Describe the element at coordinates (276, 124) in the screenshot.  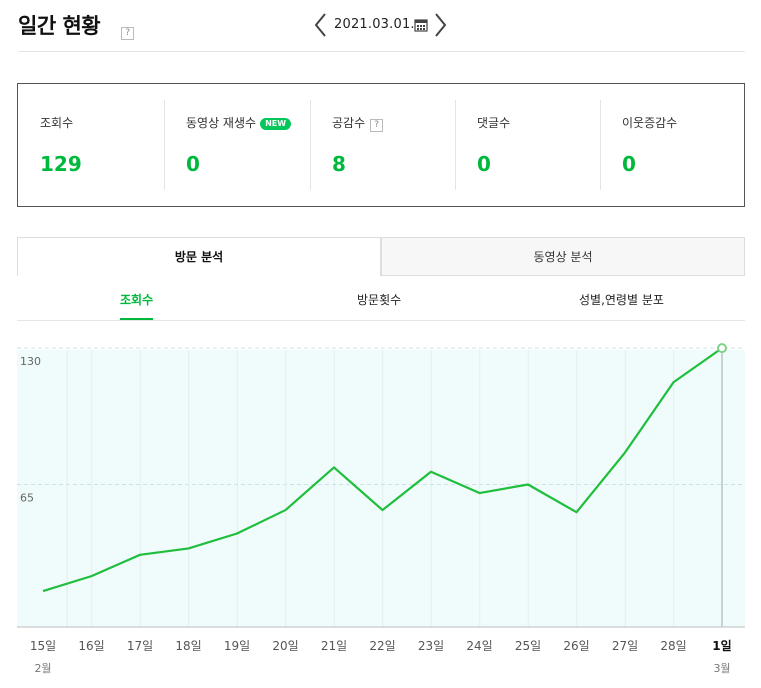
I see `new-badge: NEW` at that location.